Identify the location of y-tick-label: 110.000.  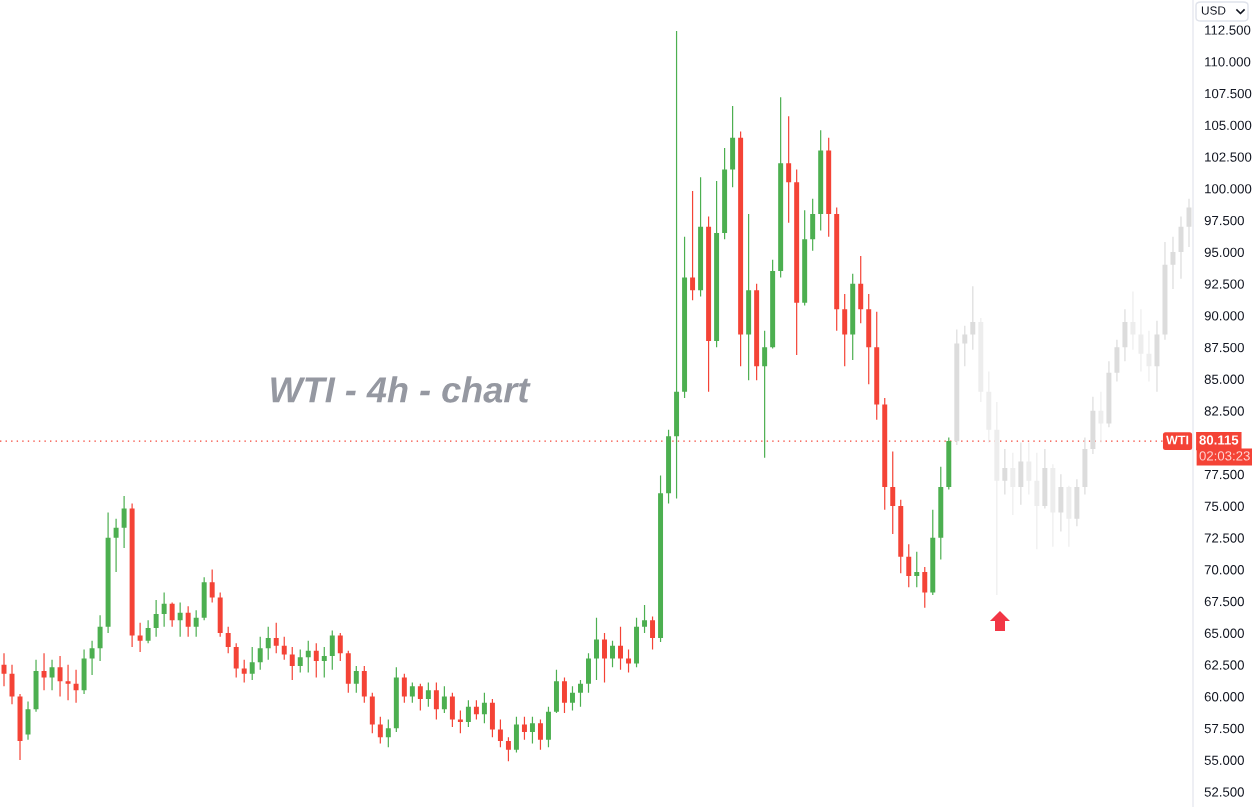
(1228, 62).